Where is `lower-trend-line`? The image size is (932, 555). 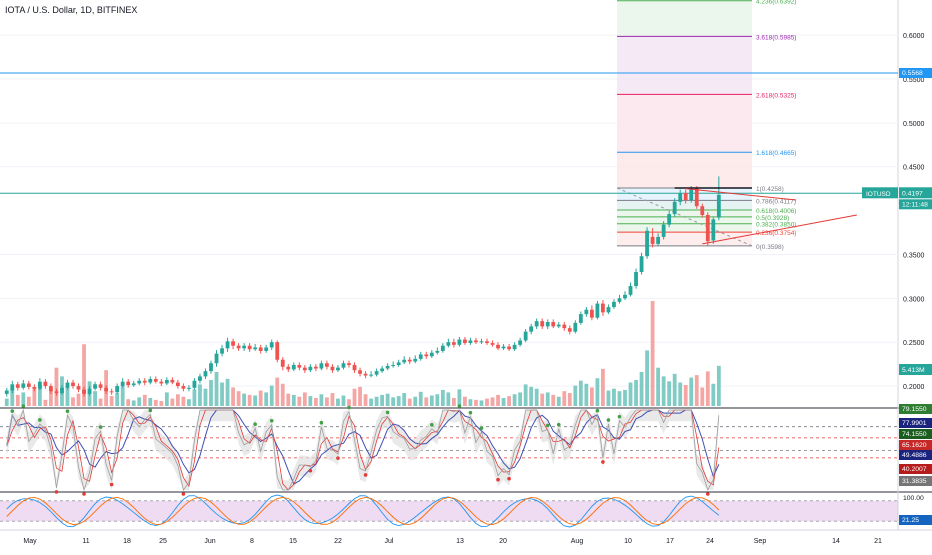 lower-trend-line is located at coordinates (779, 229).